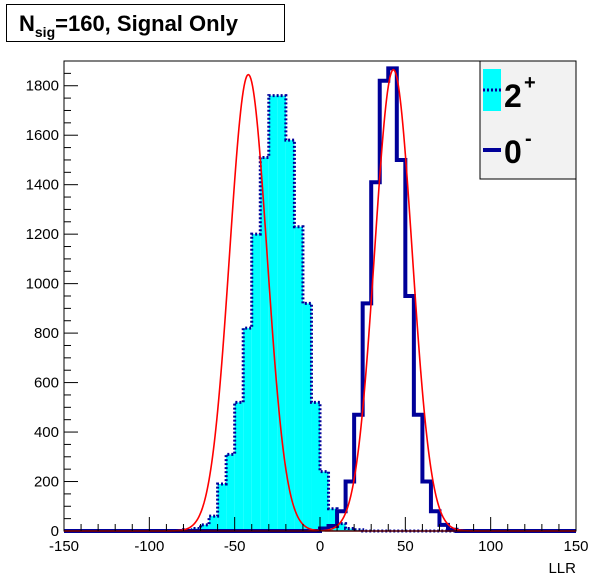 Image resolution: width=599 pixels, height=585 pixels. Describe the element at coordinates (46, 432) in the screenshot. I see `y-tick-label: 400` at that location.